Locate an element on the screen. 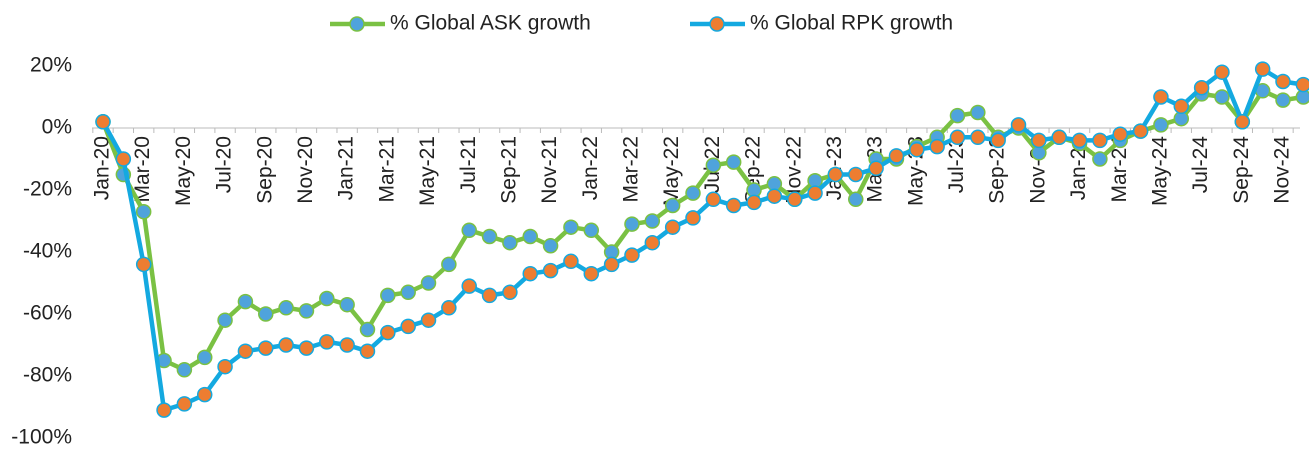 Image resolution: width=1309 pixels, height=452 pixels. y-tick-label: -40% is located at coordinates (47, 251).